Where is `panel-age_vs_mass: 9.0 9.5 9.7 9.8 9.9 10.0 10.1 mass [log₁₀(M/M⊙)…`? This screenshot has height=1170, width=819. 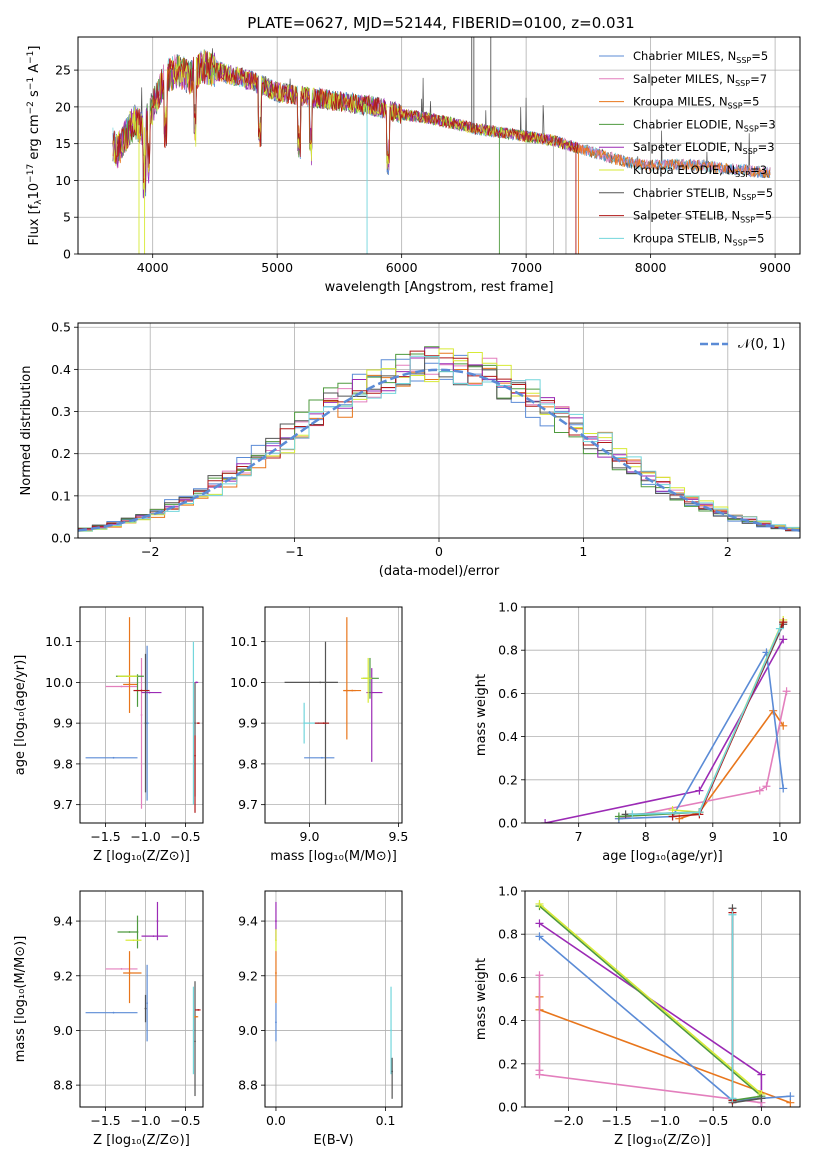
panel-age_vs_mass: 9.0 9.5 9.7 9.8 9.9 10.0 10.1 mass [log₁₀(M/M⊙)… is located at coordinates (319, 735).